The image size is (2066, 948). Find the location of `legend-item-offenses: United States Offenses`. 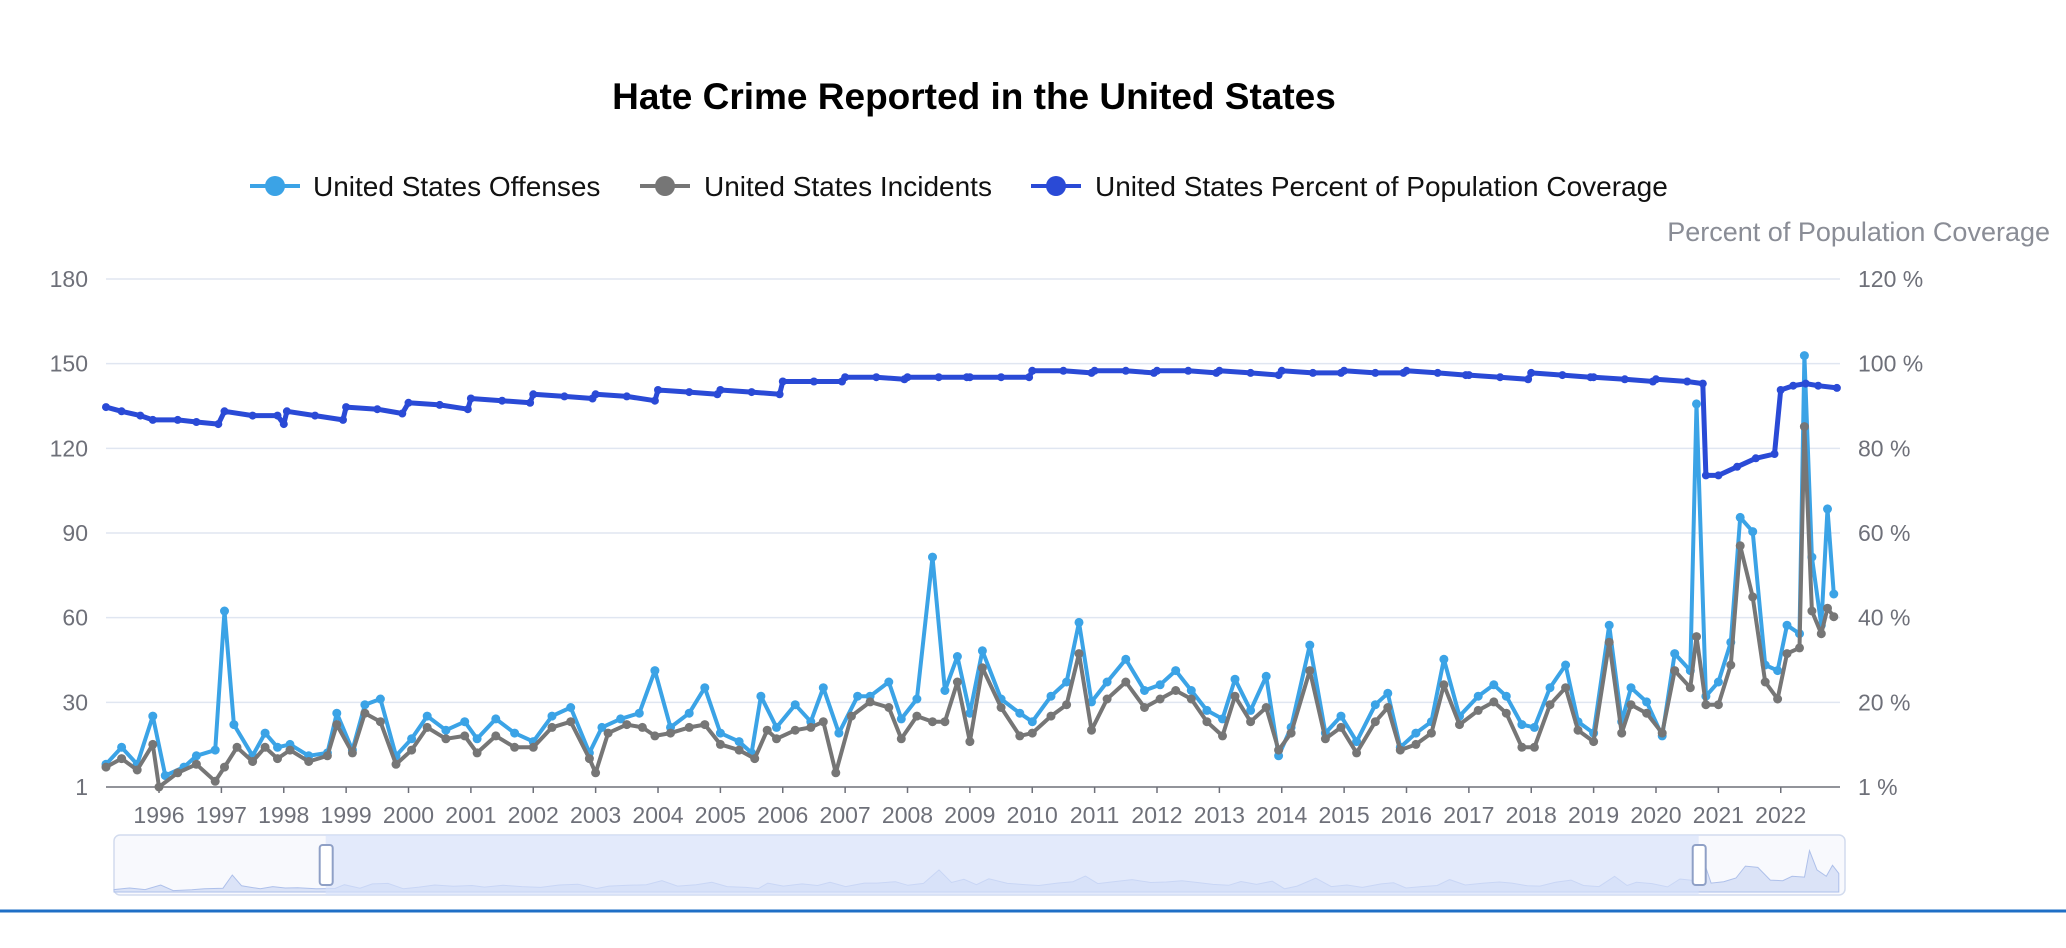

legend-item-offenses: United States Offenses is located at coordinates (425, 186).